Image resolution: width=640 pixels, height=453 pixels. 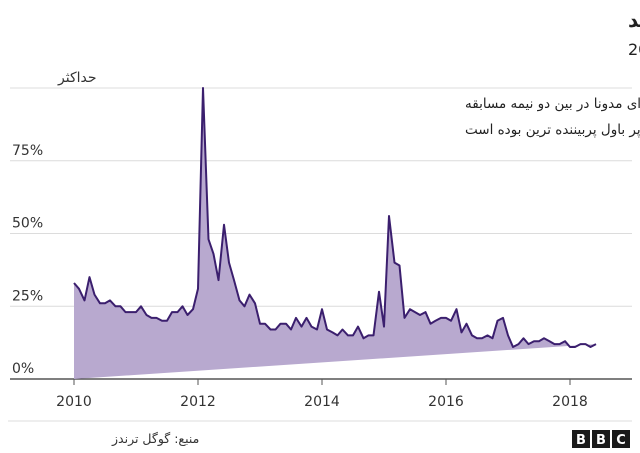 I want to click on bbc-logo-box-b2, so click(x=601, y=439).